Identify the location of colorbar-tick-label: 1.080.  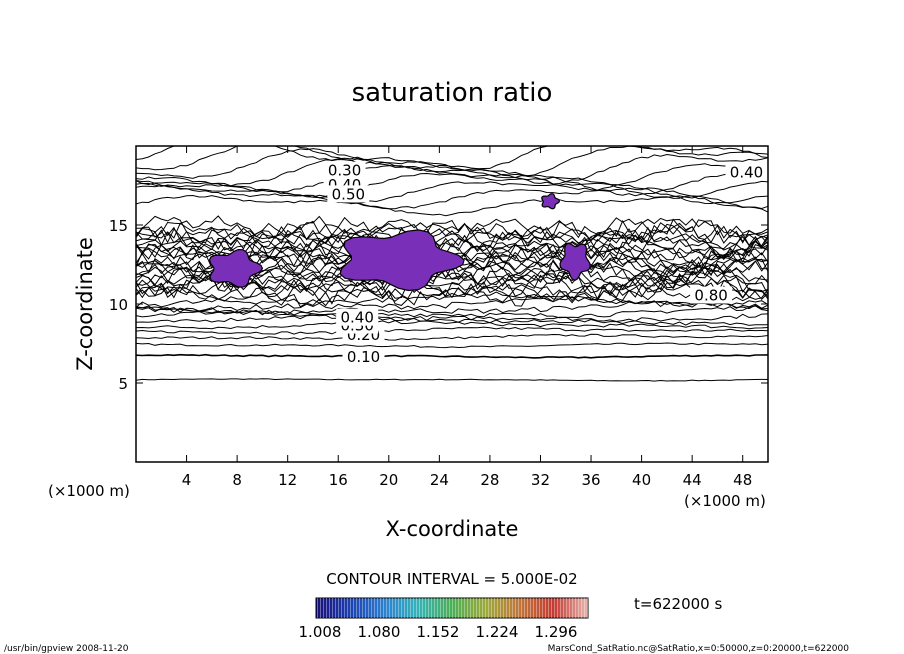
(379, 632).